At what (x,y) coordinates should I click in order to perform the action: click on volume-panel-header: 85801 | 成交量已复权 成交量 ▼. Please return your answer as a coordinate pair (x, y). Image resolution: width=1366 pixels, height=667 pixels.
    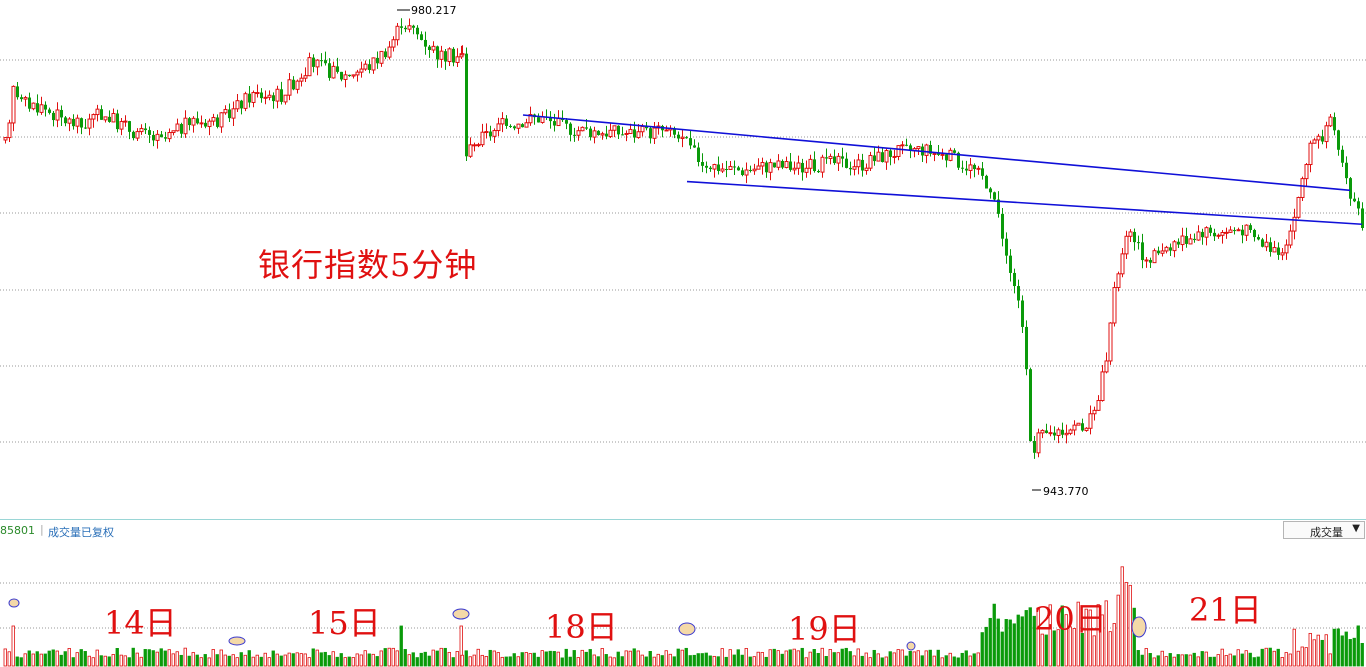
    Looking at the image, I should click on (683, 530).